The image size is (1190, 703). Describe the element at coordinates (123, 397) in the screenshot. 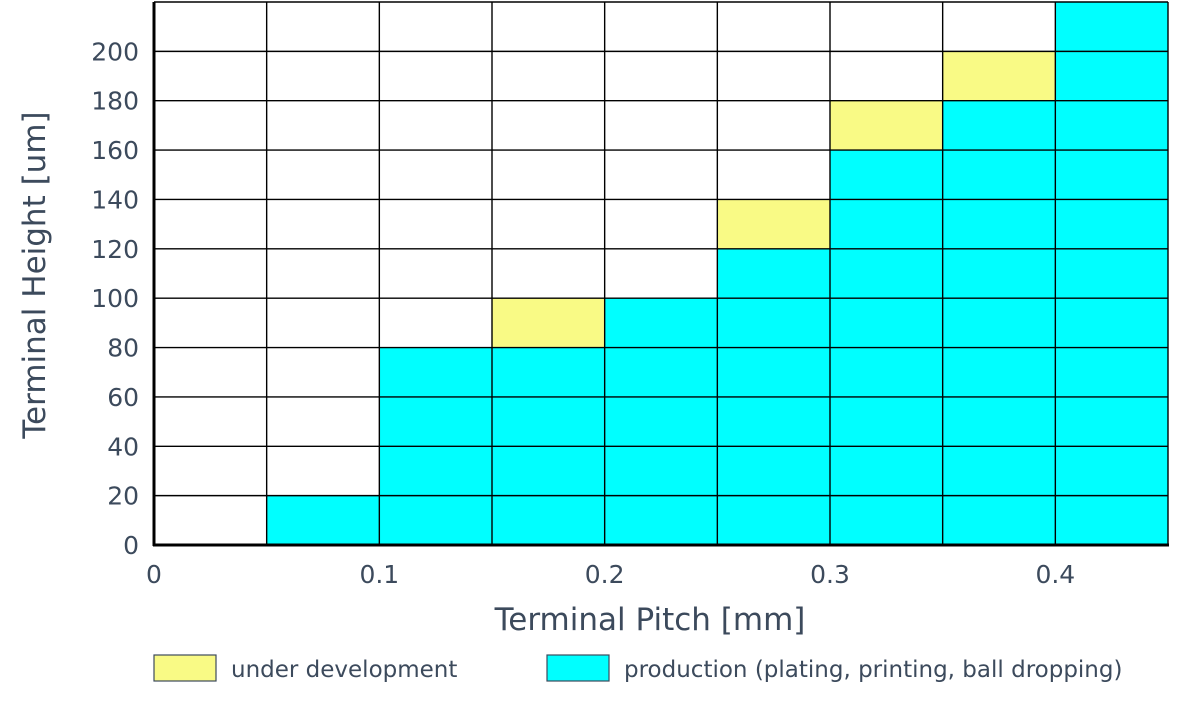

I see `y-tick-label: 60` at that location.